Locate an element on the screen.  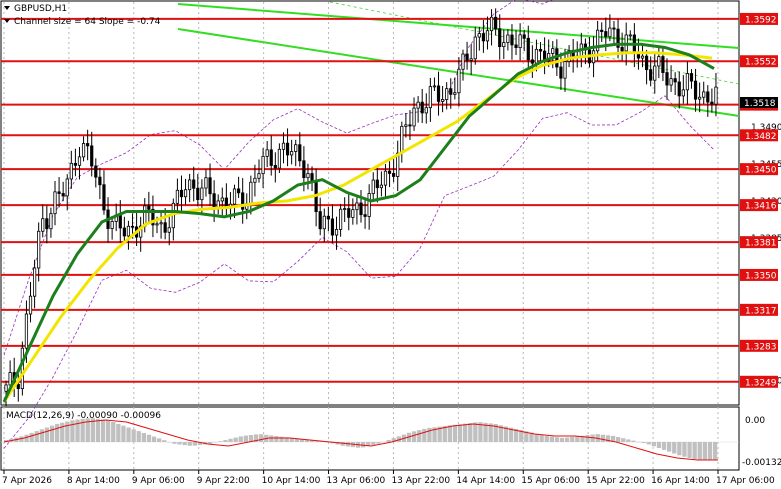
x-tick-label: 15 Apr 06:00 is located at coordinates (550, 481).